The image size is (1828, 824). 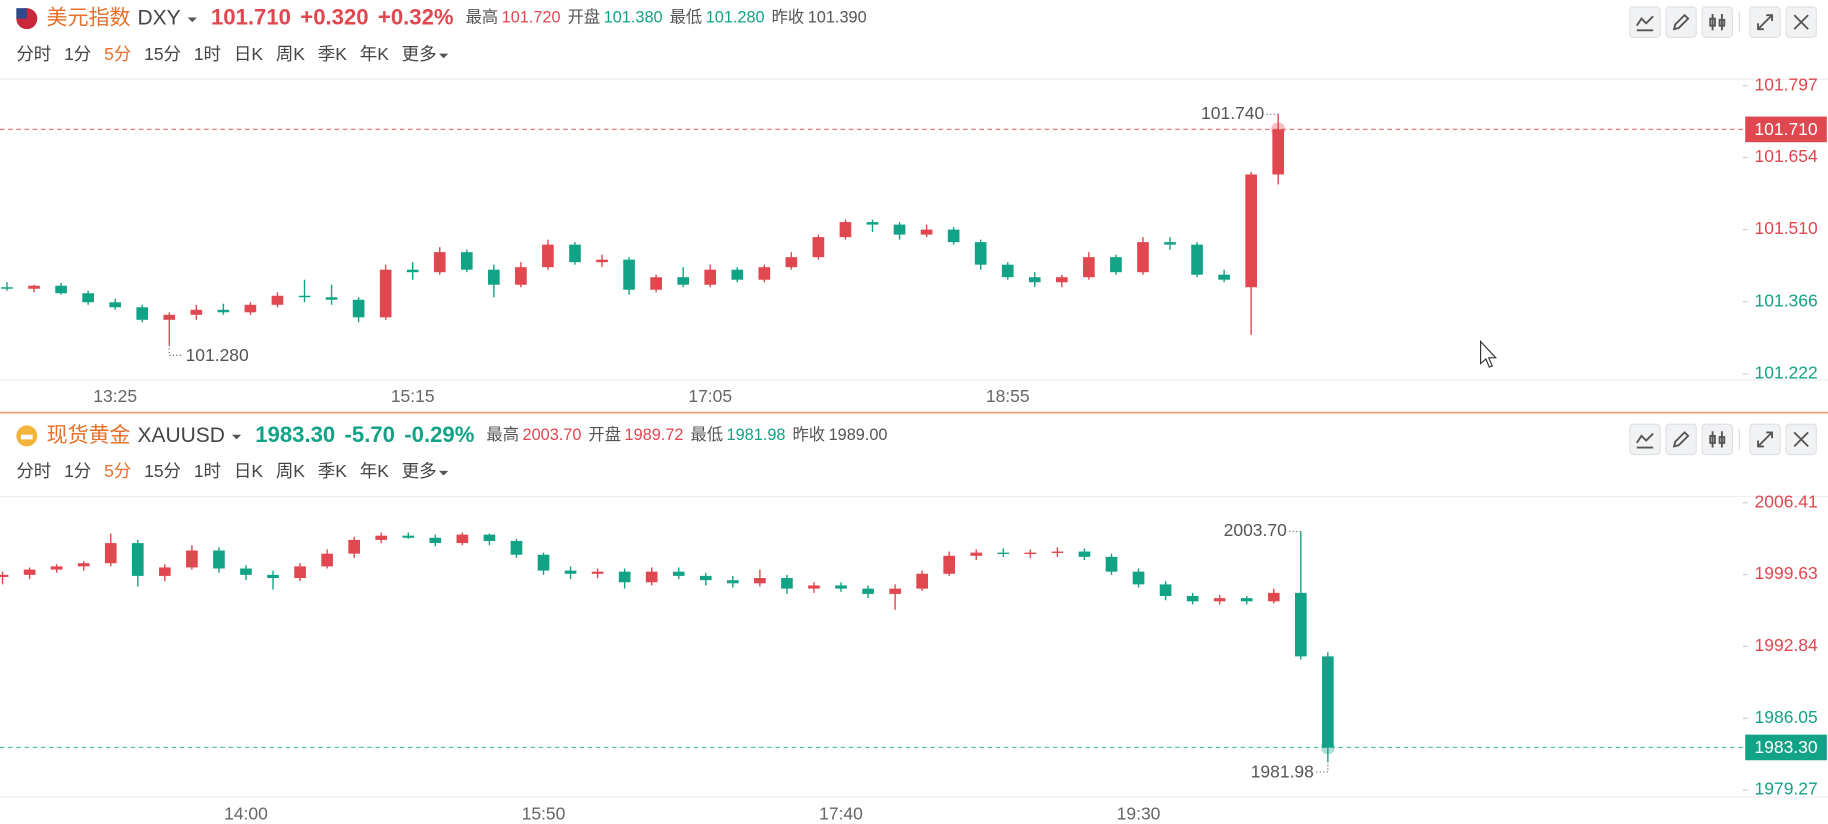 What do you see at coordinates (837, 18) in the screenshot?
I see `stat-value: 101.390` at bounding box center [837, 18].